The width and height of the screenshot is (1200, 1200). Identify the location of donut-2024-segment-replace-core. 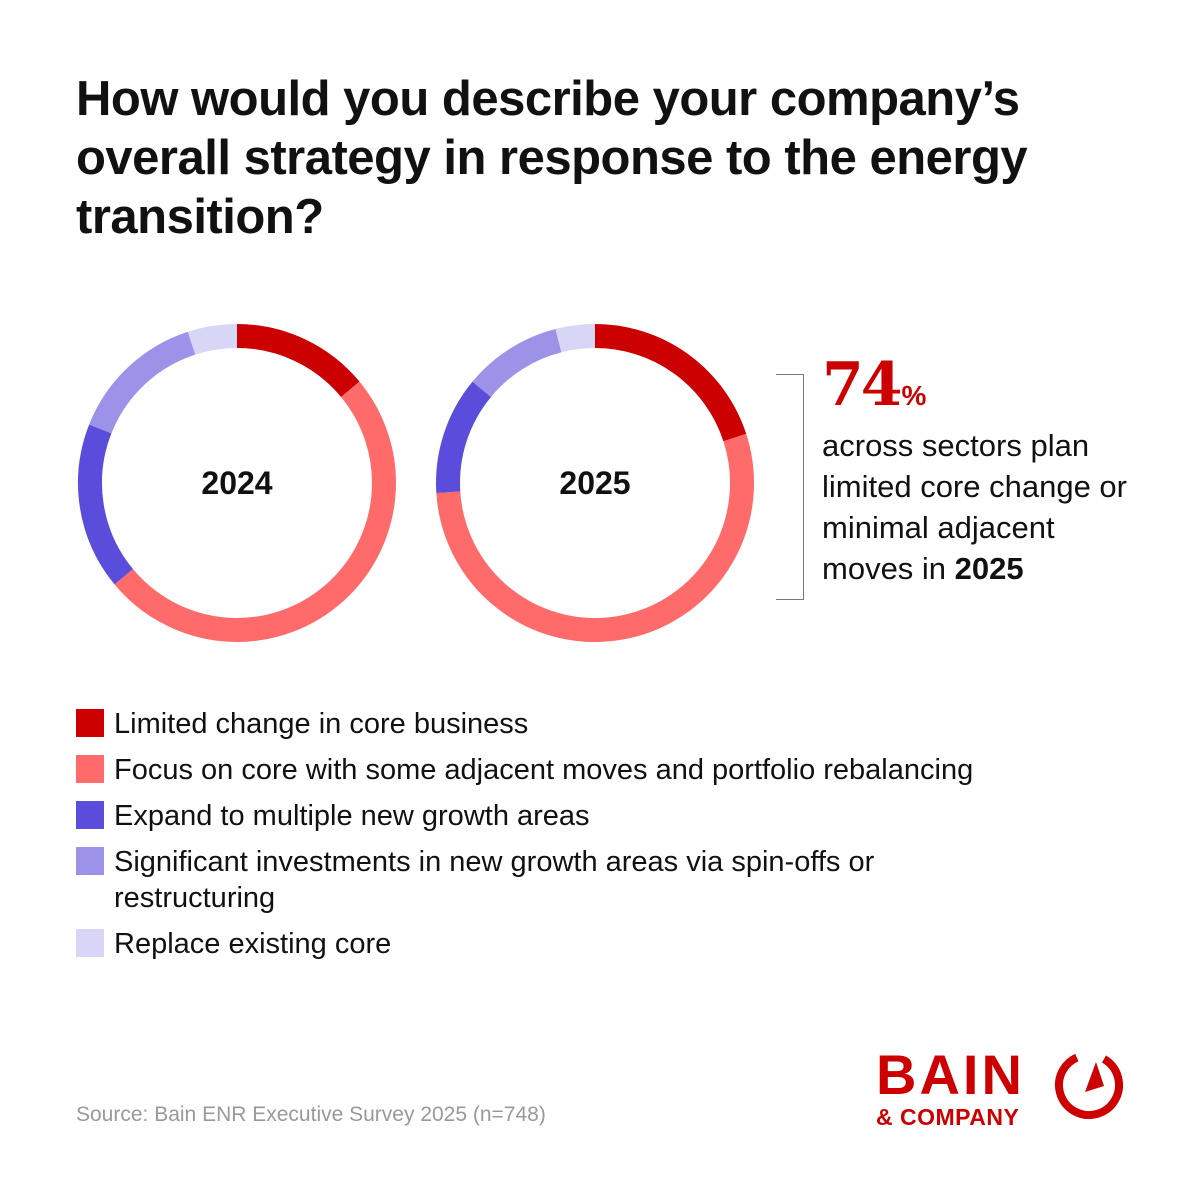
(212, 339).